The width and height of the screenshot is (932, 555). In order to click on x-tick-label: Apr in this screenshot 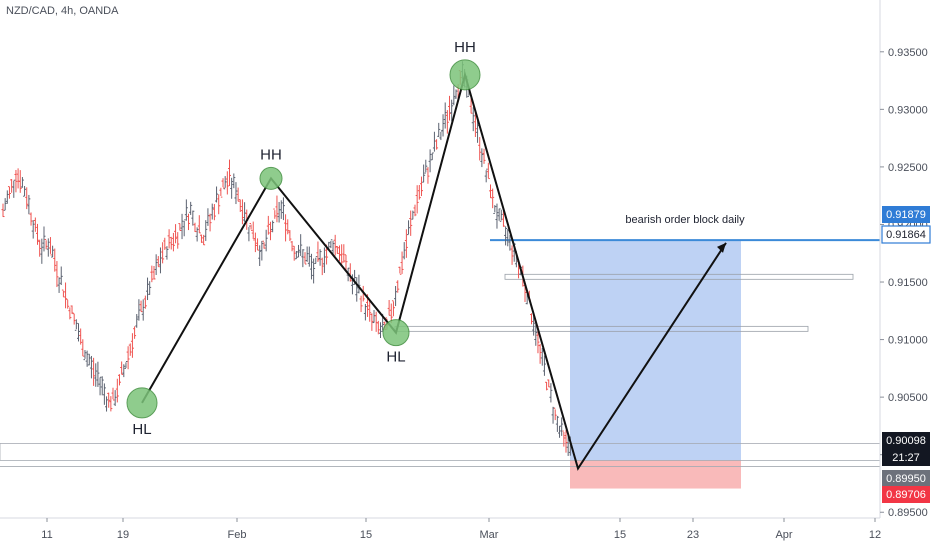, I will do `click(783, 535)`.